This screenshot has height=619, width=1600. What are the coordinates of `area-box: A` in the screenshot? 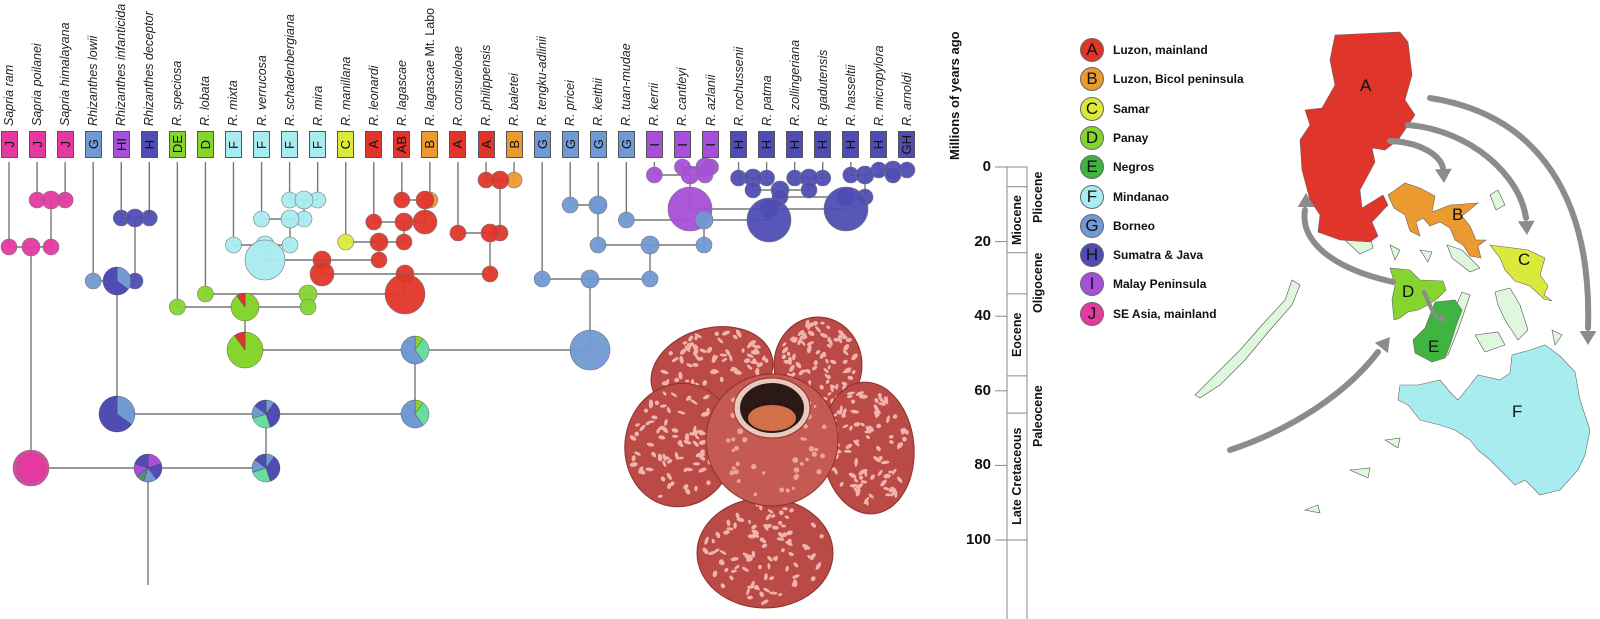 It's located at (486, 144).